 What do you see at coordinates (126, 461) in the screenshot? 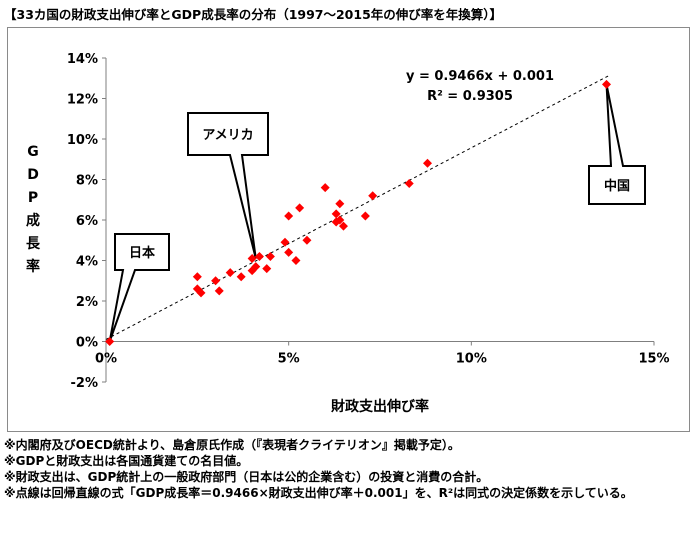
I see `footnote-currency: ※GDPと財政支出は各国通貨建ての名目値。` at bounding box center [126, 461].